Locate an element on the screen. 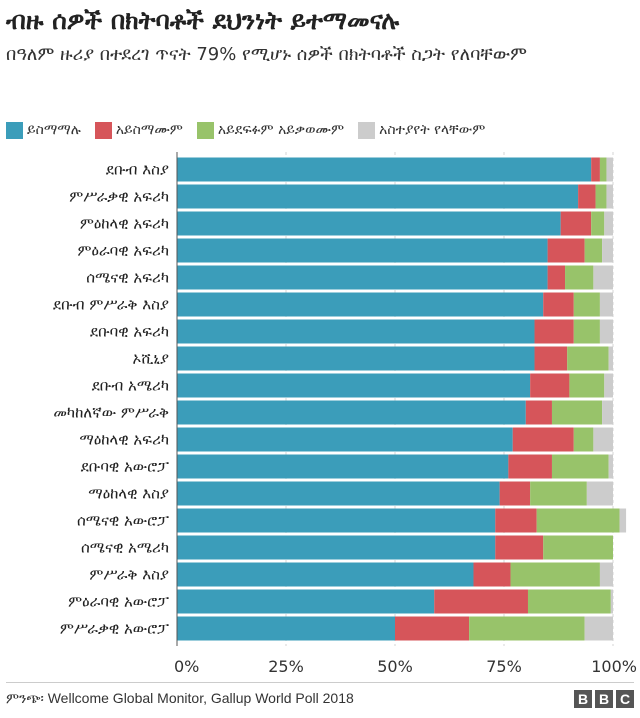 The height and width of the screenshot is (718, 640). category-label: ሰሜናዊ አሜሪካ is located at coordinates (125, 548).